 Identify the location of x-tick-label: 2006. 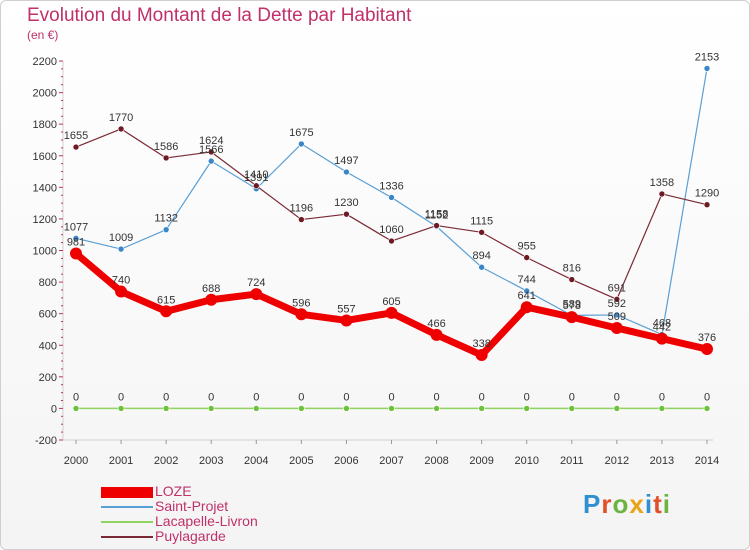
(346, 461).